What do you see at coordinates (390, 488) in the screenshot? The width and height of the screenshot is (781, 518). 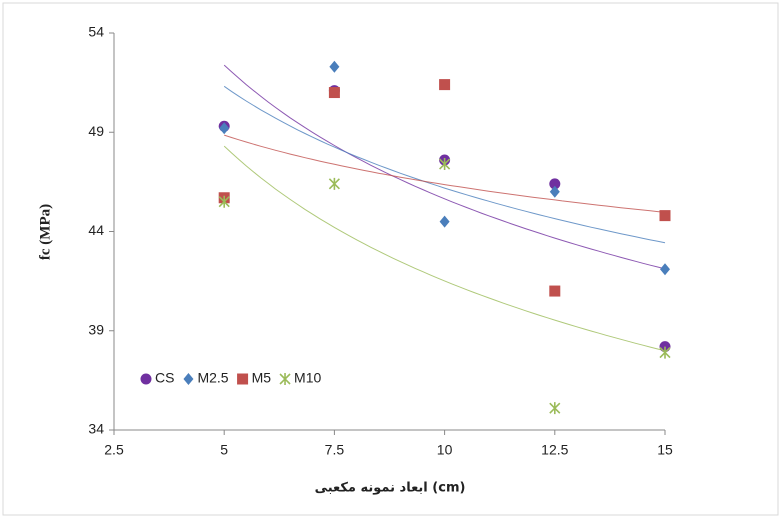 I see `x-axis-label: ابعاد نمونه مکعبی (cm)` at bounding box center [390, 488].